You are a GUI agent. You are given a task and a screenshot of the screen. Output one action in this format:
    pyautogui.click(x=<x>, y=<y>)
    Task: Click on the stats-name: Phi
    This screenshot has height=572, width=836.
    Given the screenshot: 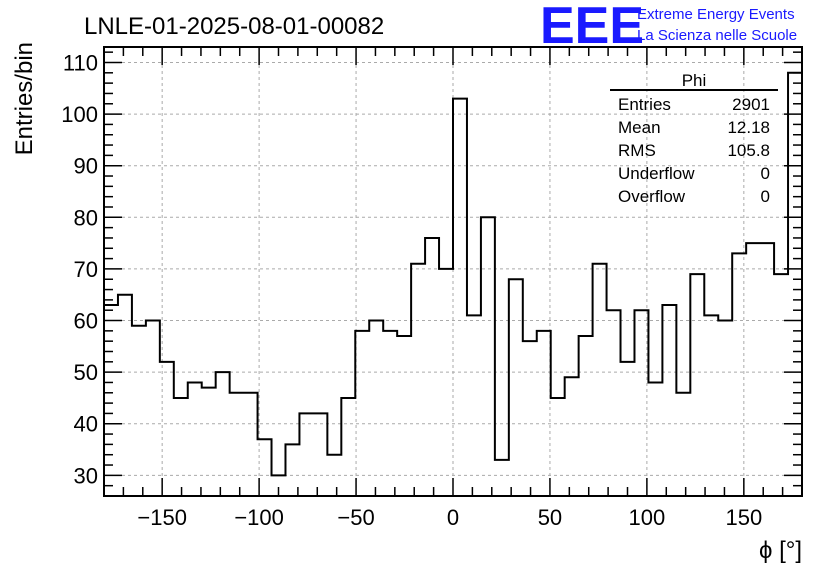 What is the action you would take?
    pyautogui.click(x=694, y=80)
    